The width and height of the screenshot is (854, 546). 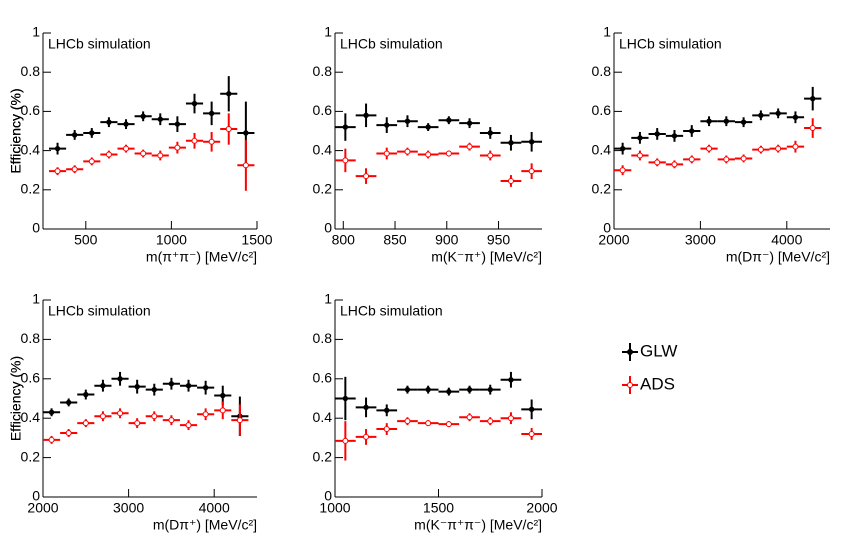 What do you see at coordinates (344, 240) in the screenshot?
I see `x-tick-label: 800` at bounding box center [344, 240].